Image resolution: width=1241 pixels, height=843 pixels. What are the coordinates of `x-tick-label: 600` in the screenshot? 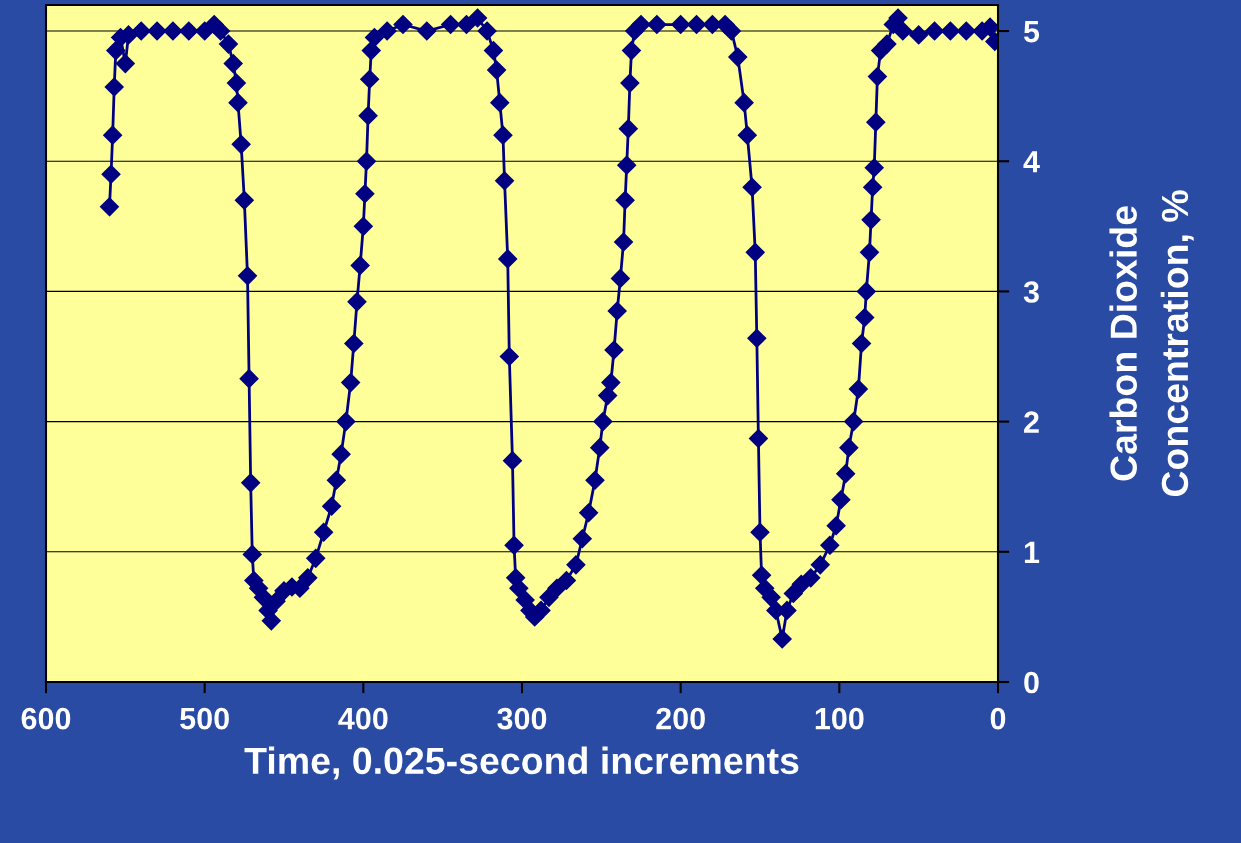 It's located at (46, 718).